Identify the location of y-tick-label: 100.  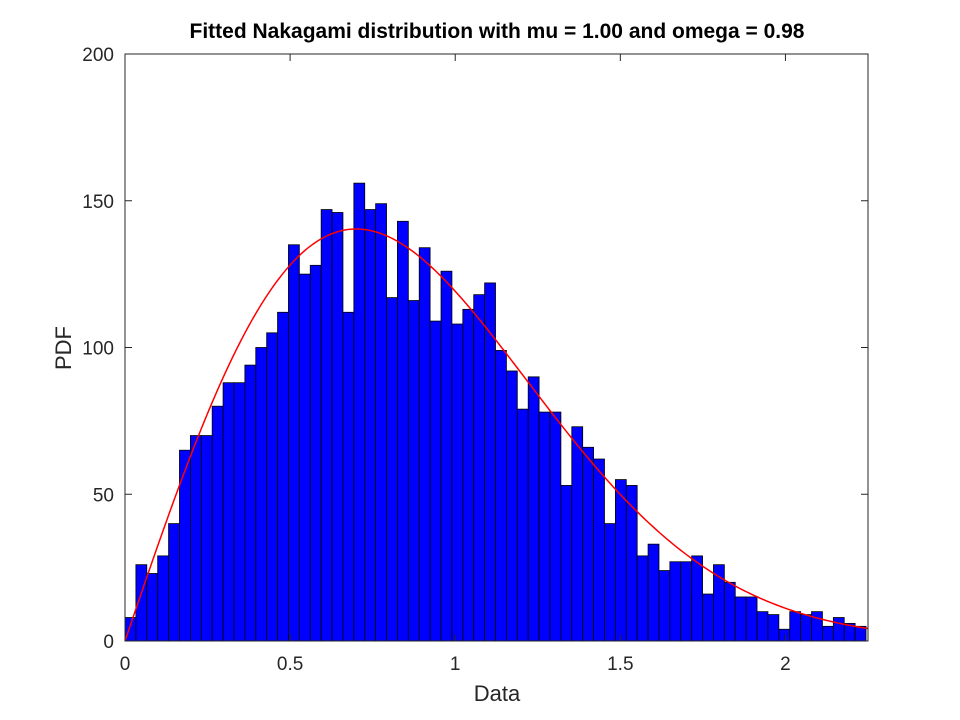
(98, 349).